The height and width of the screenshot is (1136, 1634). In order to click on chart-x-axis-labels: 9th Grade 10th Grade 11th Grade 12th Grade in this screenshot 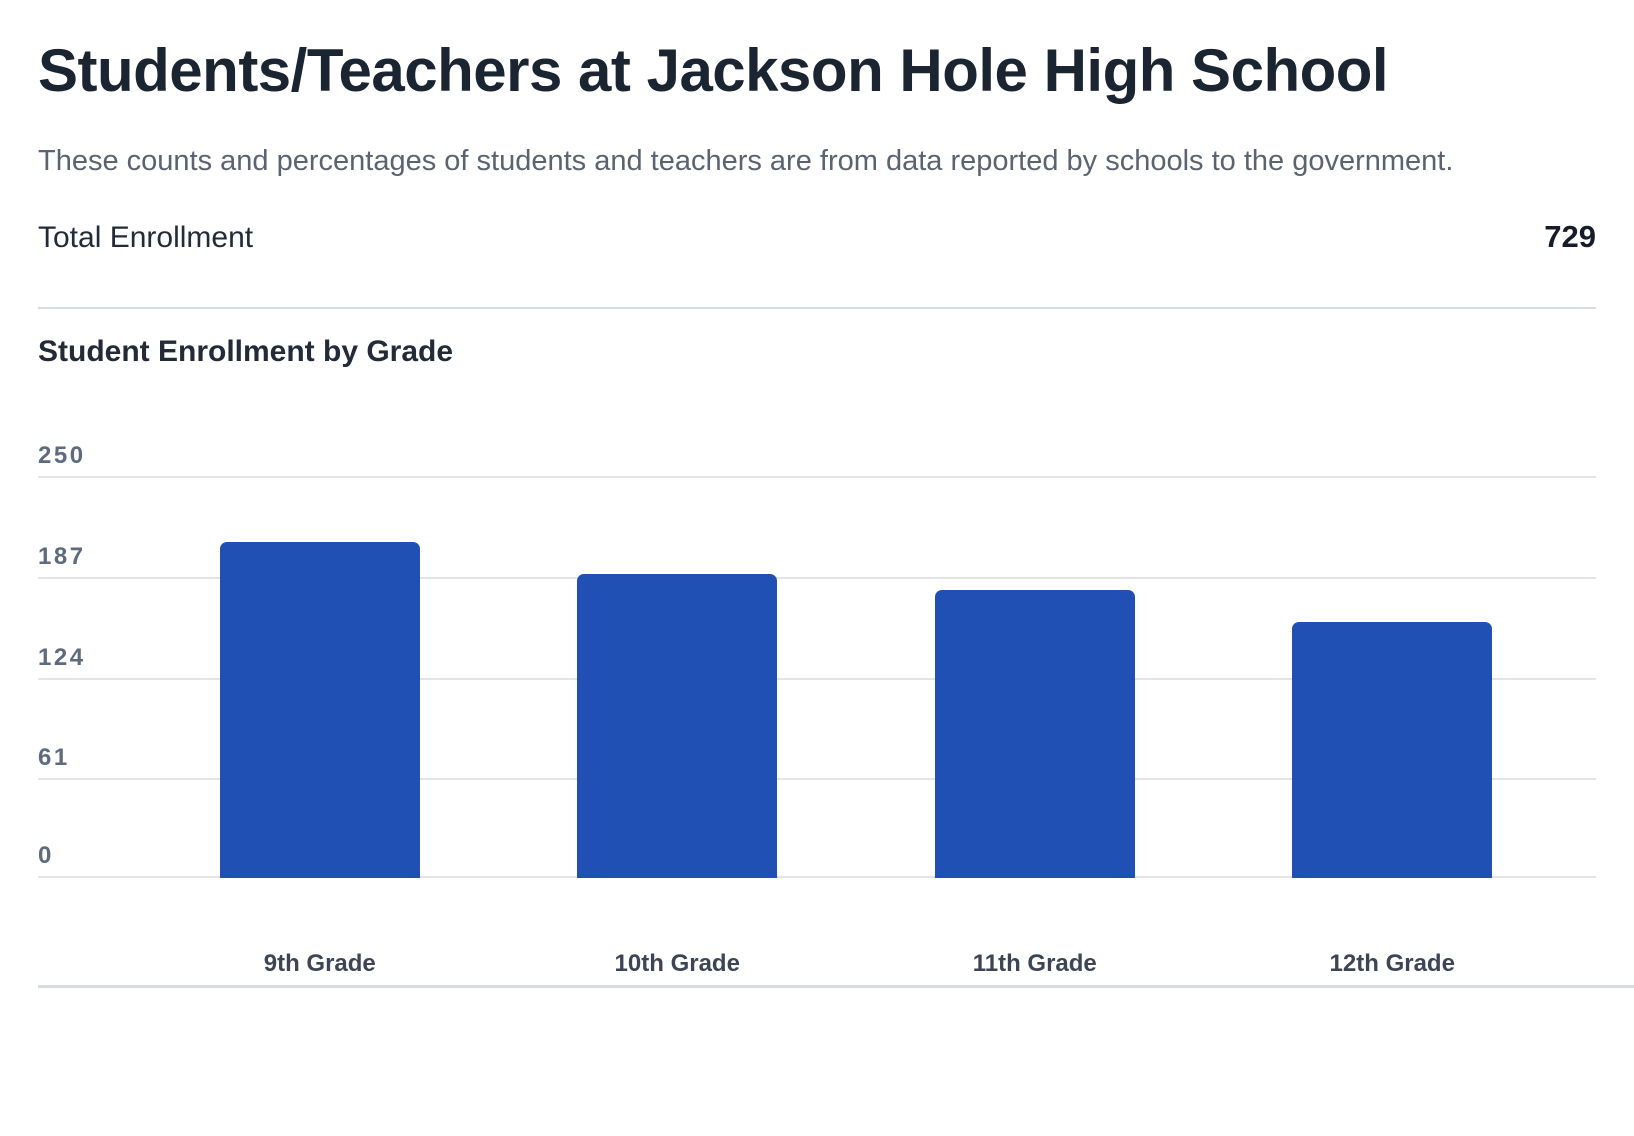, I will do `click(856, 964)`.